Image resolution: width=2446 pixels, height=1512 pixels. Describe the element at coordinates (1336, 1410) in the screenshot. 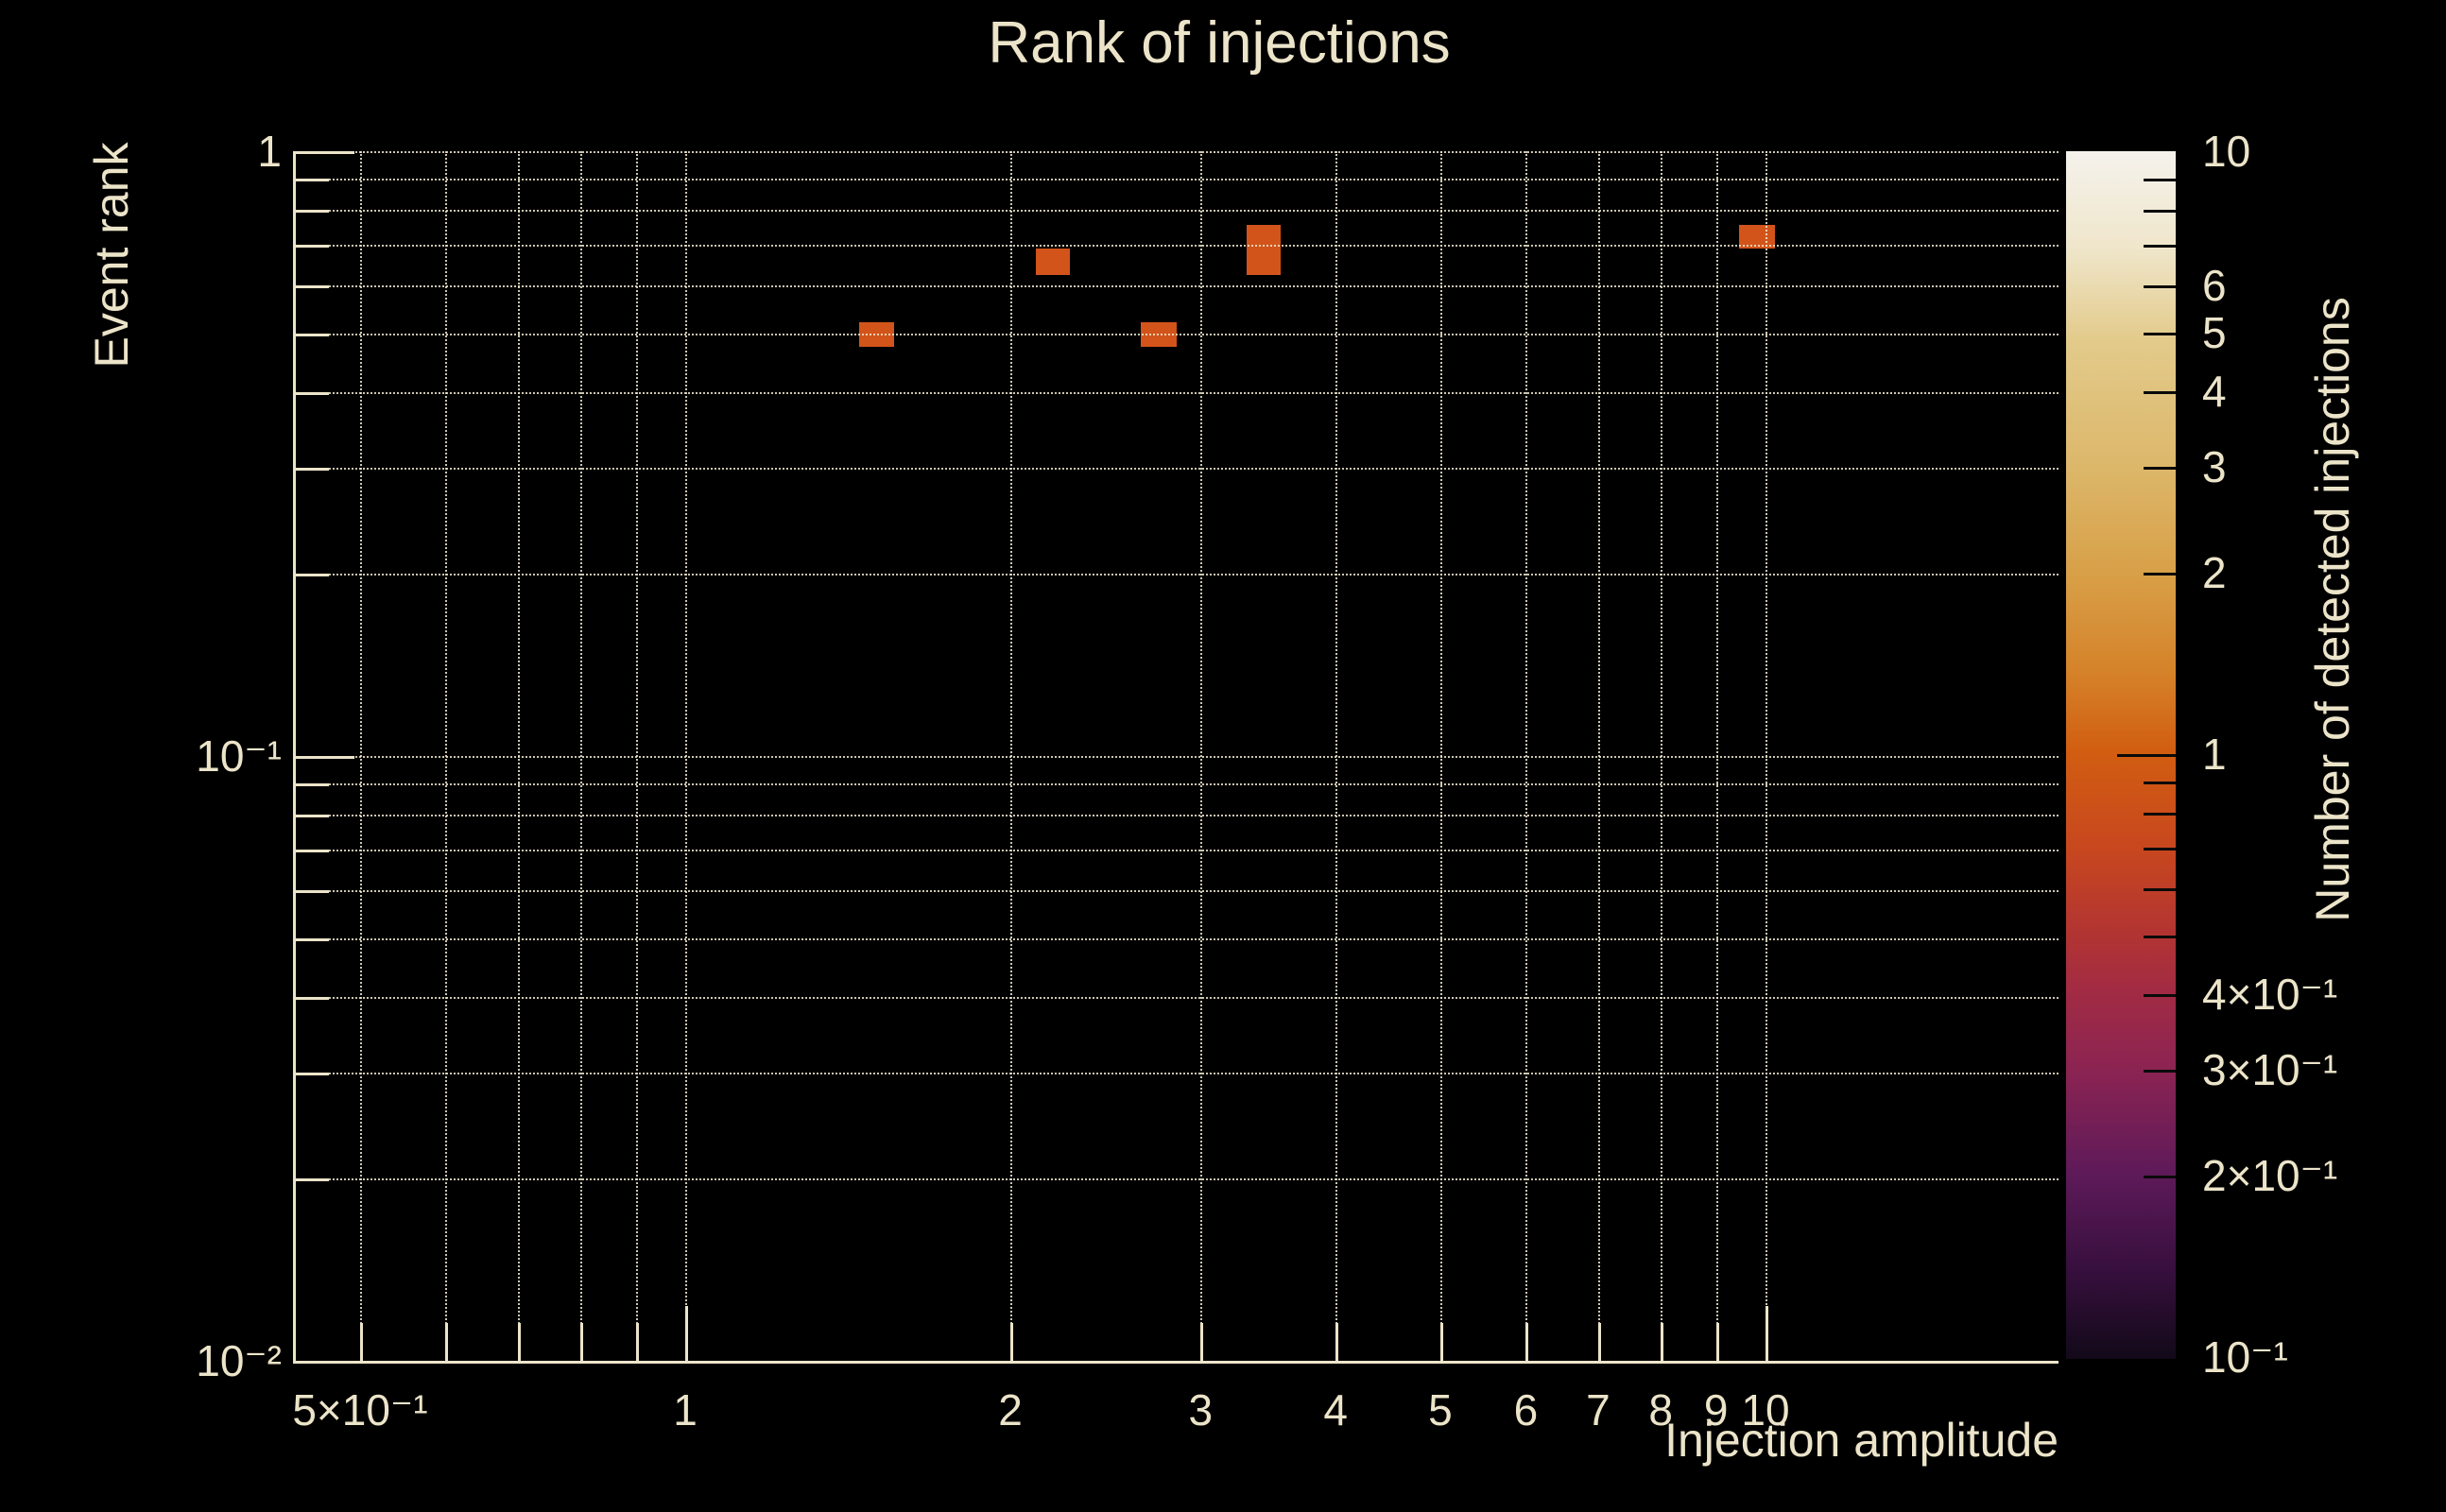

I see `x-tick-label: 4` at that location.